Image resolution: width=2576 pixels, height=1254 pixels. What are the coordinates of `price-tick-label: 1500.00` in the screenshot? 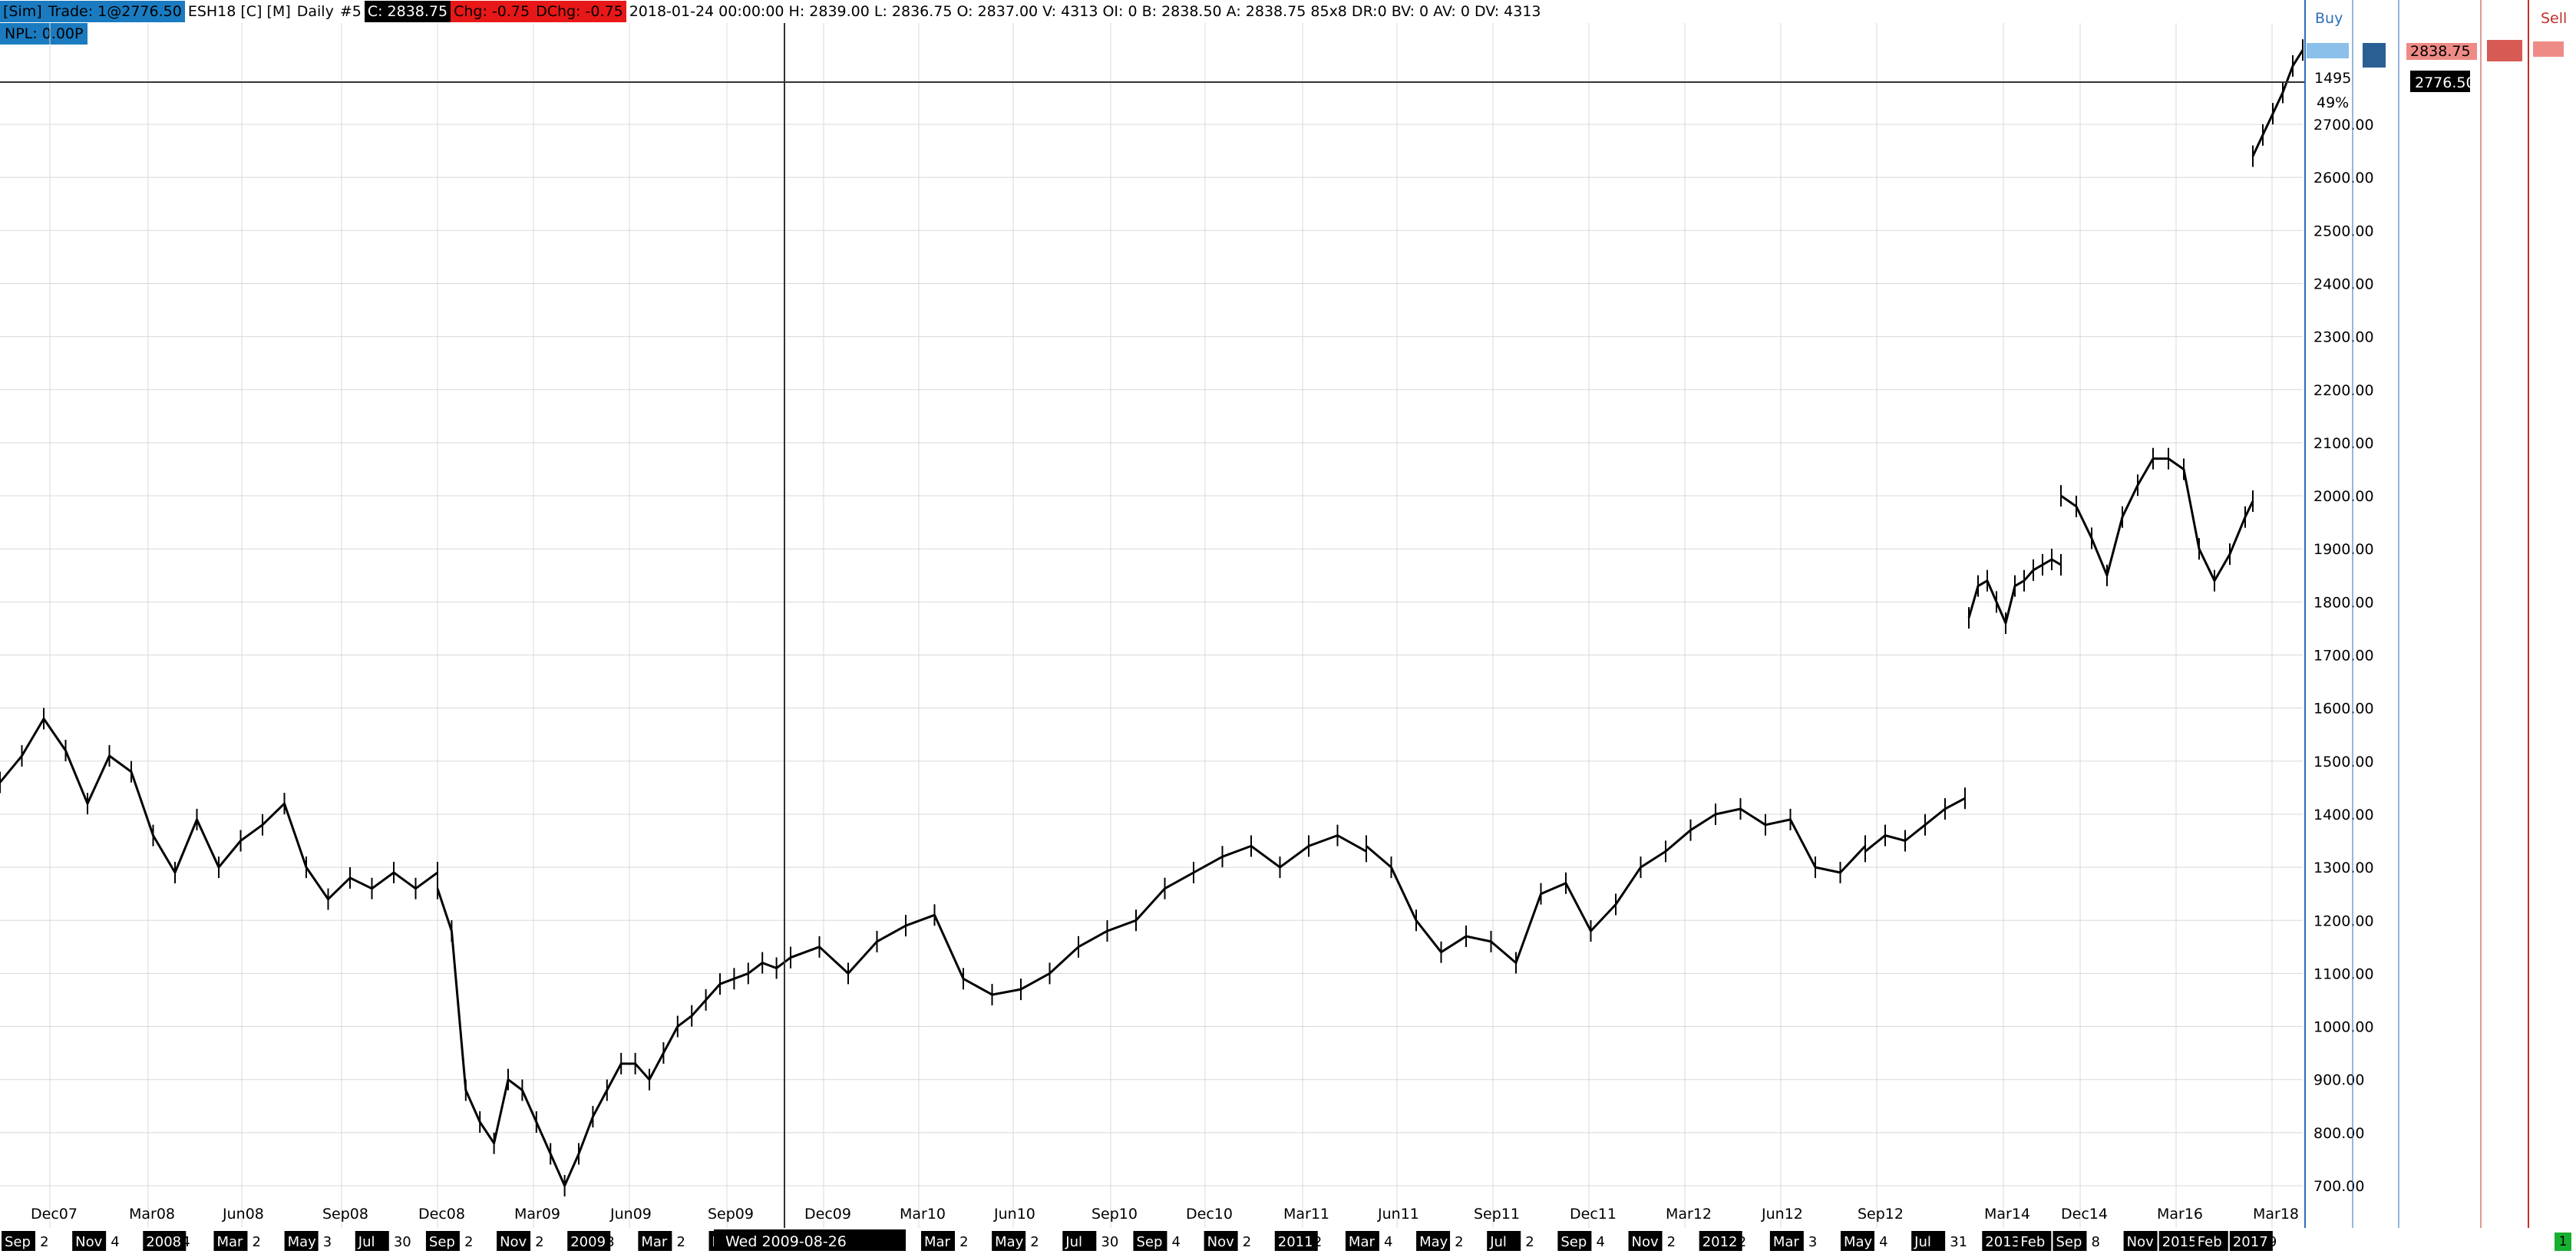 It's located at (2343, 762).